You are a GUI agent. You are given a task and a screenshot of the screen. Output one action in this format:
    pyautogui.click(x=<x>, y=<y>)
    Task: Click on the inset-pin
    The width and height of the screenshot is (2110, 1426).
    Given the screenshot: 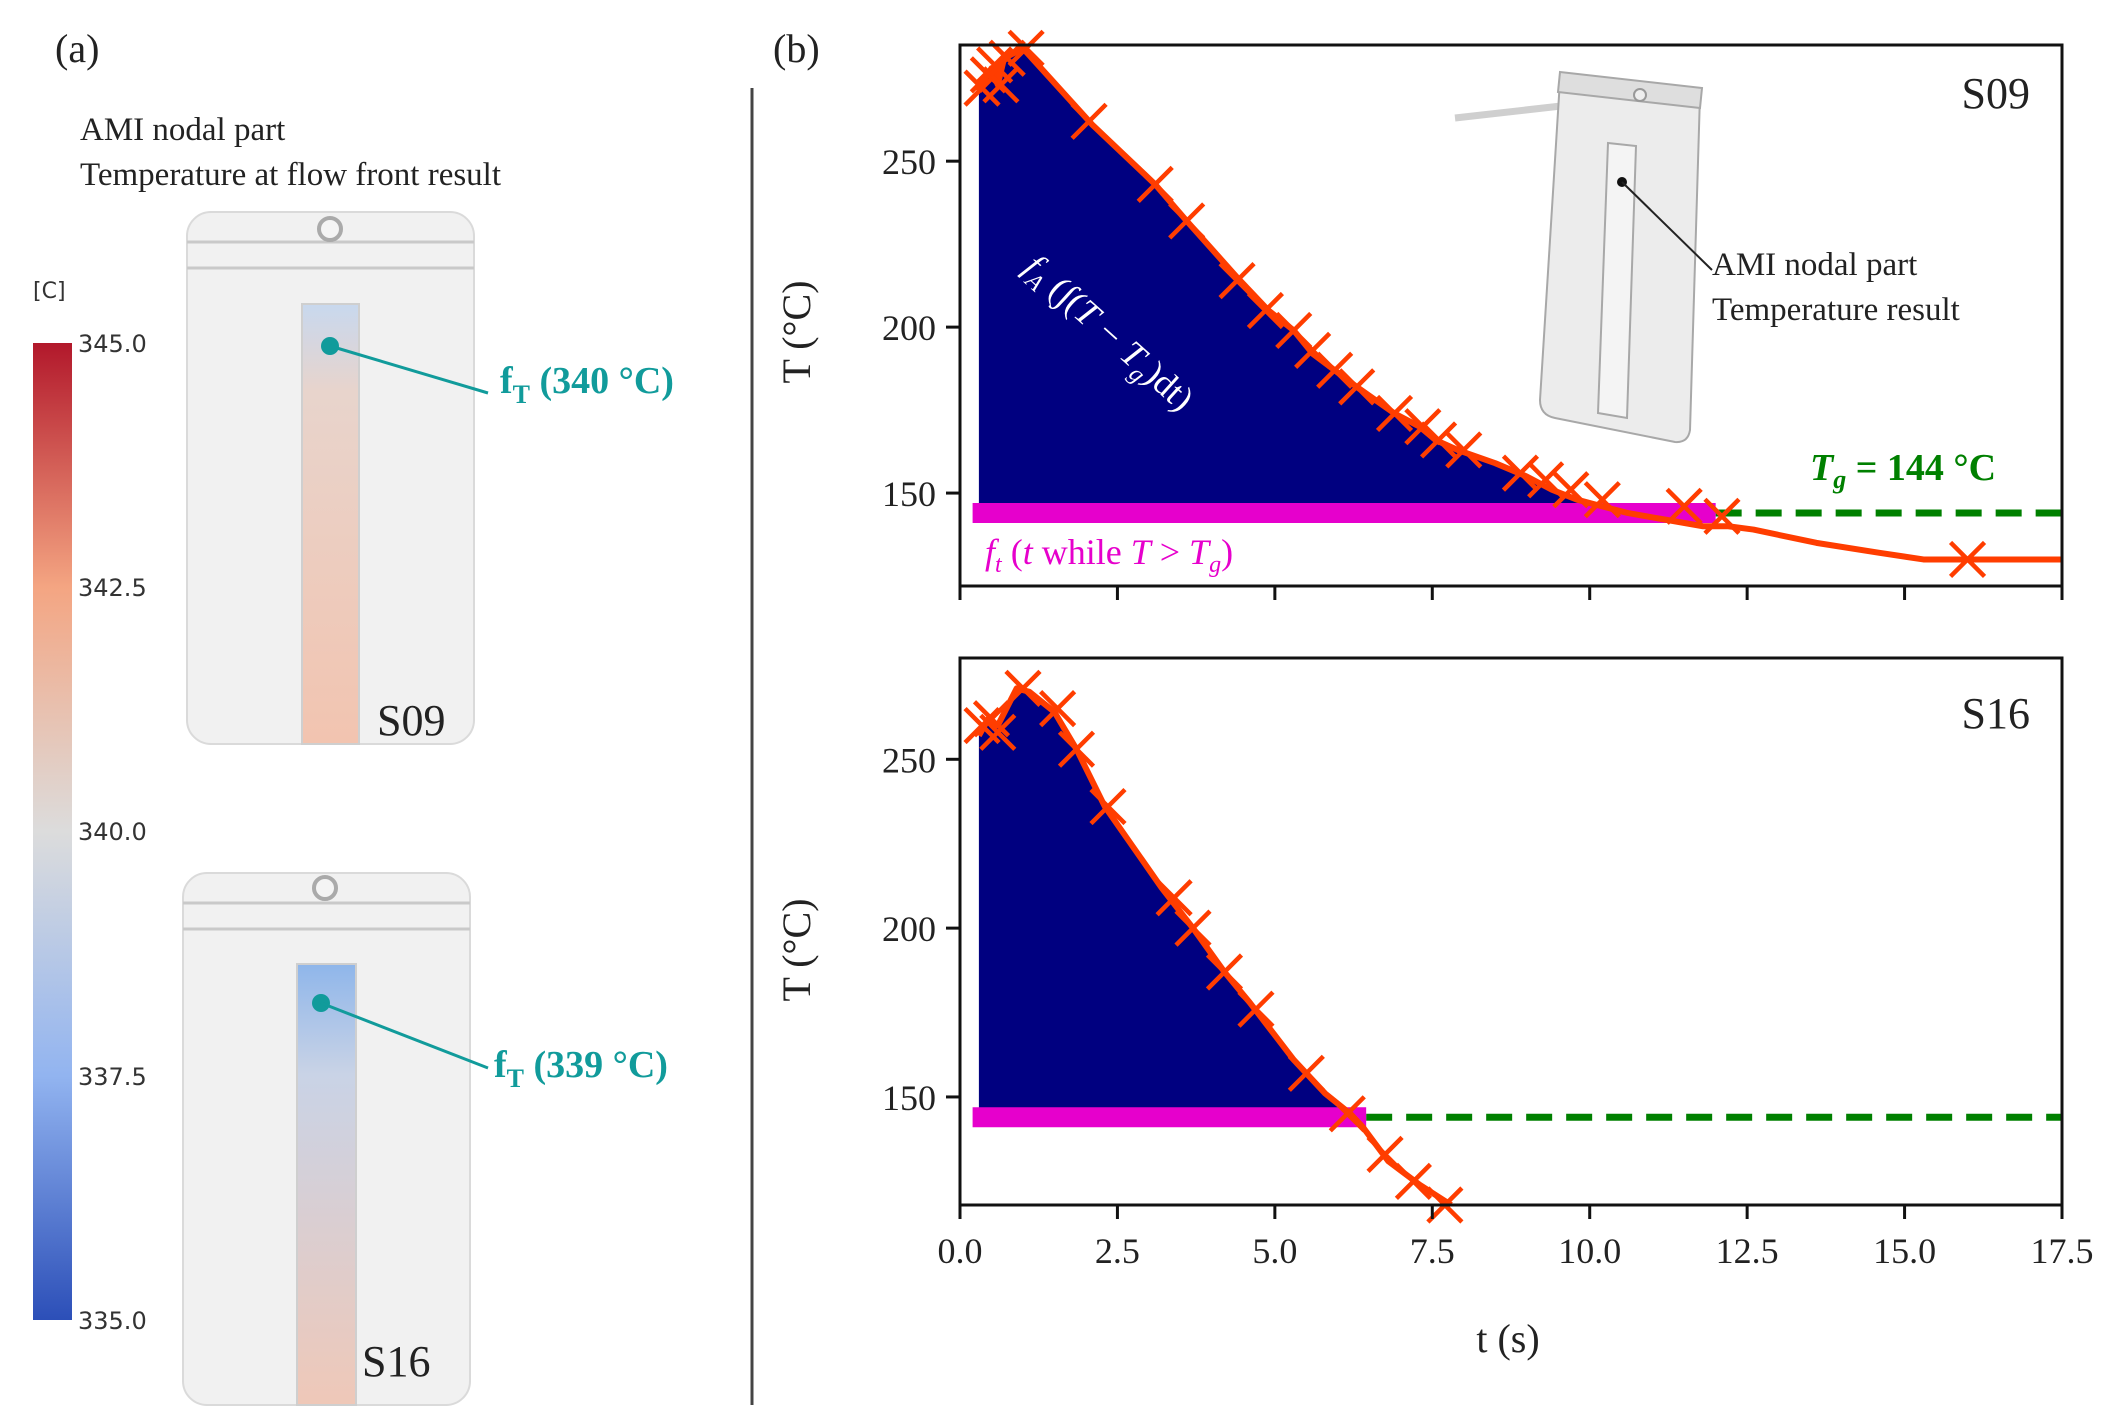 What is the action you would take?
    pyautogui.click(x=1640, y=95)
    